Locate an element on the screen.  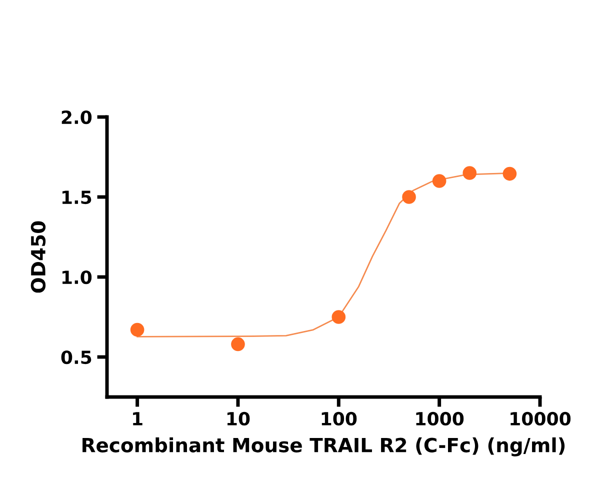
x-tick-label: 100 is located at coordinates (339, 419).